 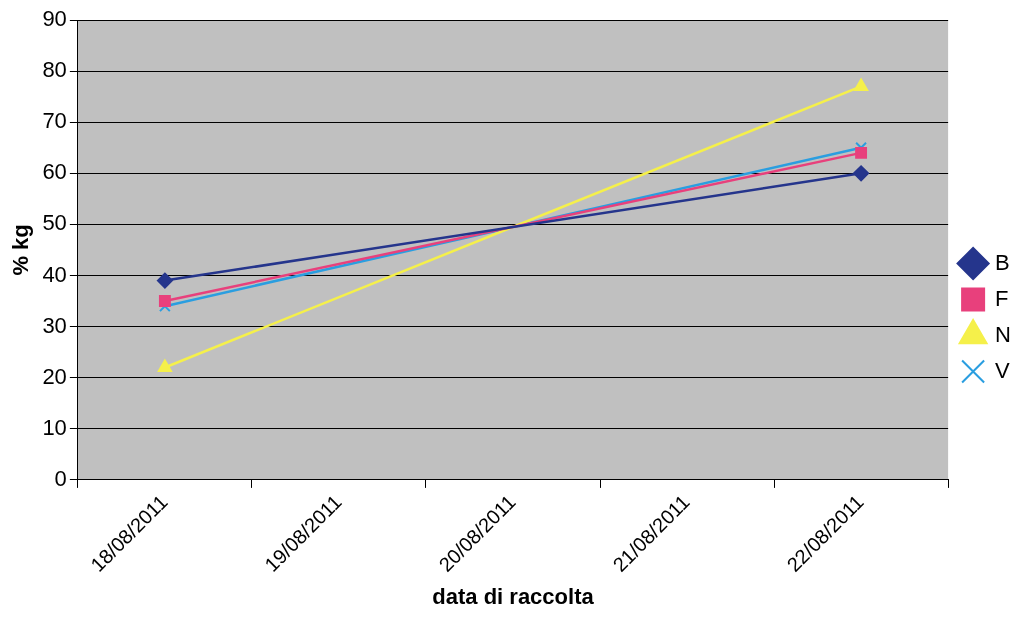 What do you see at coordinates (1002, 298) in the screenshot?
I see `legend-label: F` at bounding box center [1002, 298].